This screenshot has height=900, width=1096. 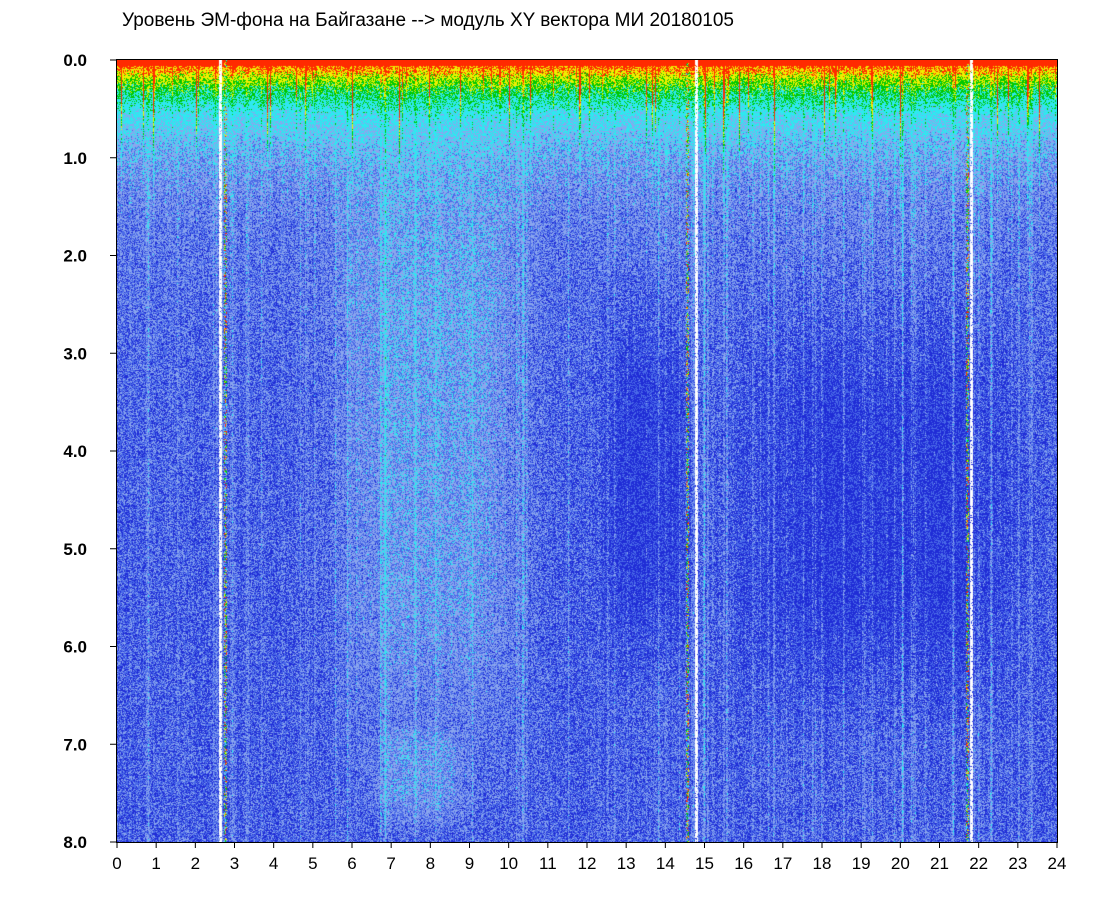 What do you see at coordinates (782, 863) in the screenshot?
I see `x-tick-label: 17` at bounding box center [782, 863].